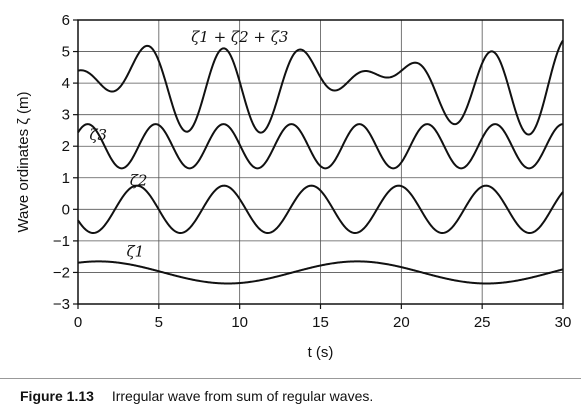 Image resolution: width=581 pixels, height=419 pixels. What do you see at coordinates (66, 209) in the screenshot?
I see `y-tick-label-3: 0` at bounding box center [66, 209].